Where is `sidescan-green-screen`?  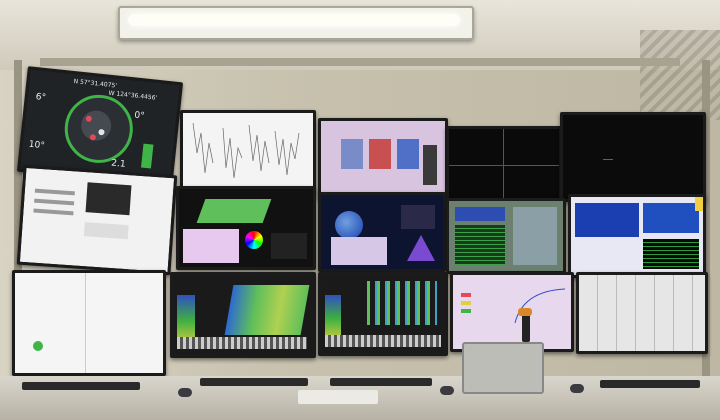
sidescan-green-screen is located at coordinates (243, 315).